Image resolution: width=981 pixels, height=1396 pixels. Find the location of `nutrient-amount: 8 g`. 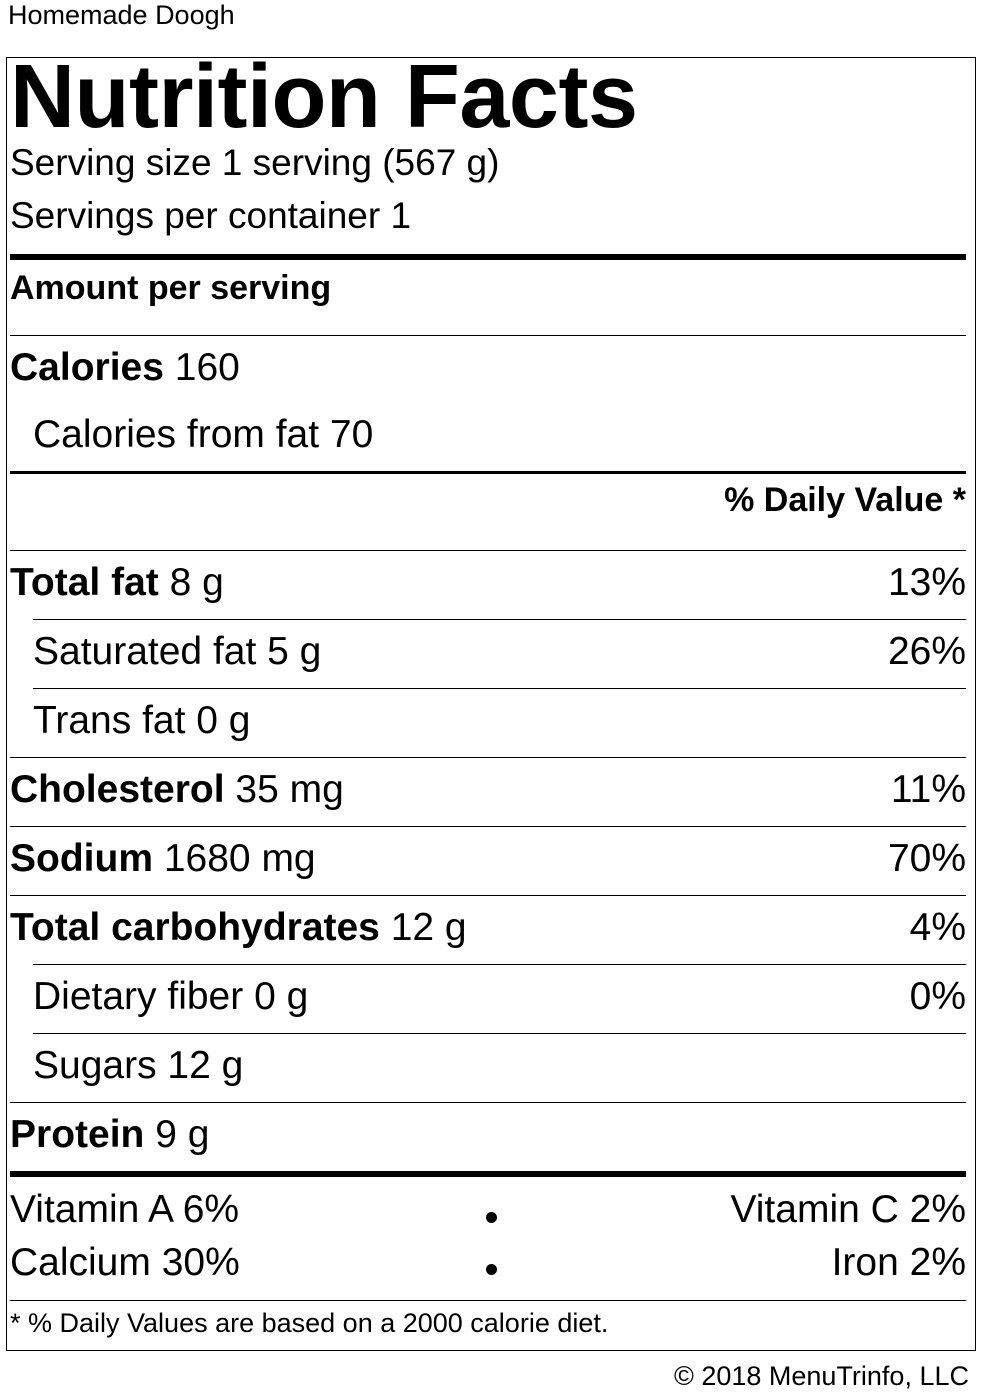

nutrient-amount: 8 g is located at coordinates (196, 582).